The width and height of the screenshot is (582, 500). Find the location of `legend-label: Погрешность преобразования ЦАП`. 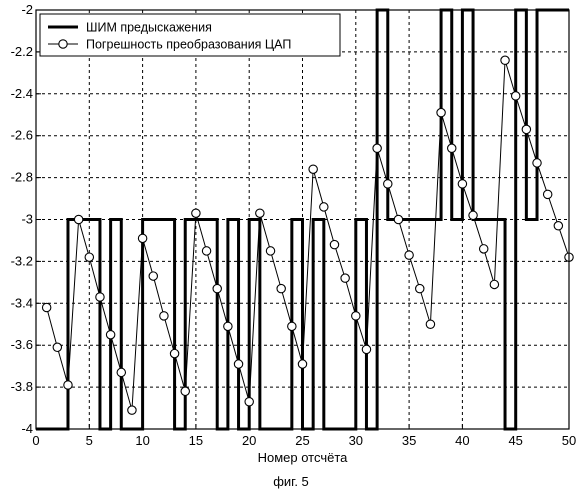

legend-label: Погрешность преобразования ЦАП is located at coordinates (188, 45).